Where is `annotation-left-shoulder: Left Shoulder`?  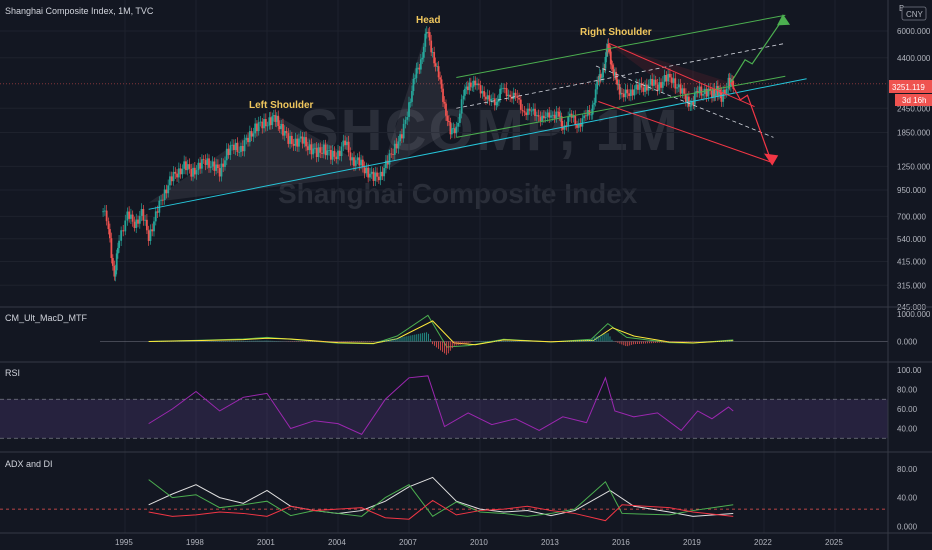
annotation-left-shoulder: Left Shoulder is located at coordinates (281, 105).